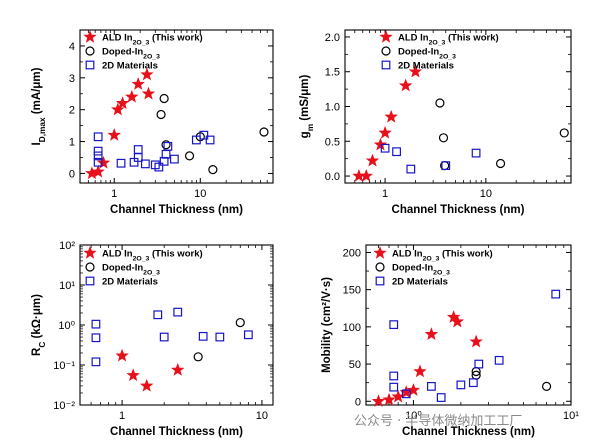 This screenshot has height=445, width=589. Describe the element at coordinates (39, 325) in the screenshot. I see `y-axis-label: RC (kΩ·μm)` at that location.